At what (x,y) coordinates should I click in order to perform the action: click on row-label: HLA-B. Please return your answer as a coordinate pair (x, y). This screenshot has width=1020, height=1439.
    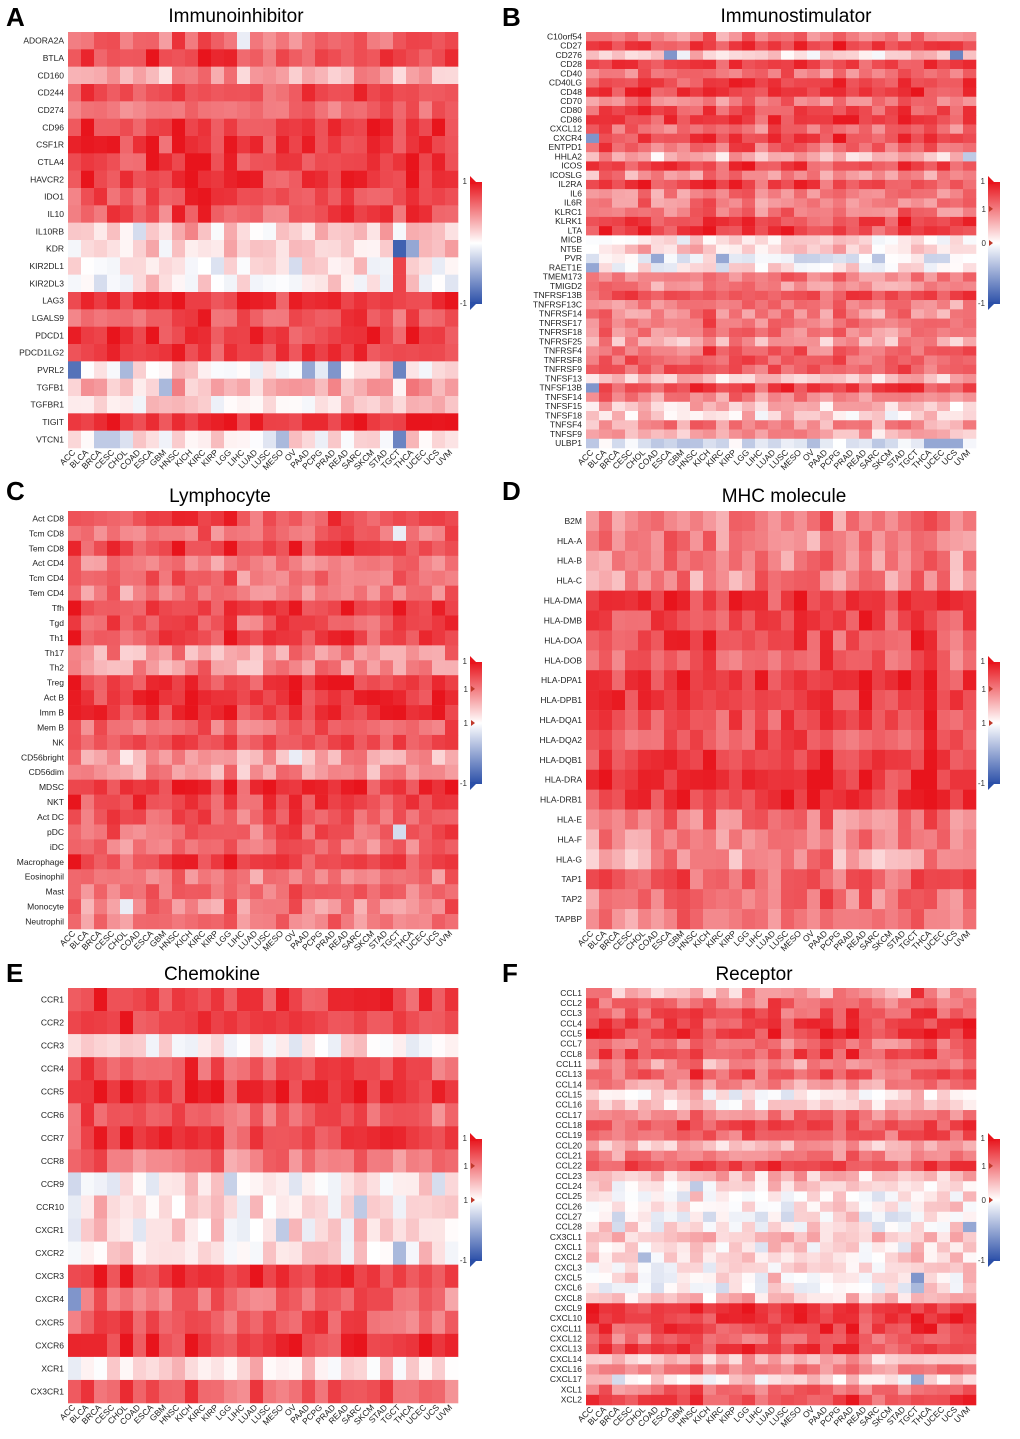
    Looking at the image, I should click on (569, 561).